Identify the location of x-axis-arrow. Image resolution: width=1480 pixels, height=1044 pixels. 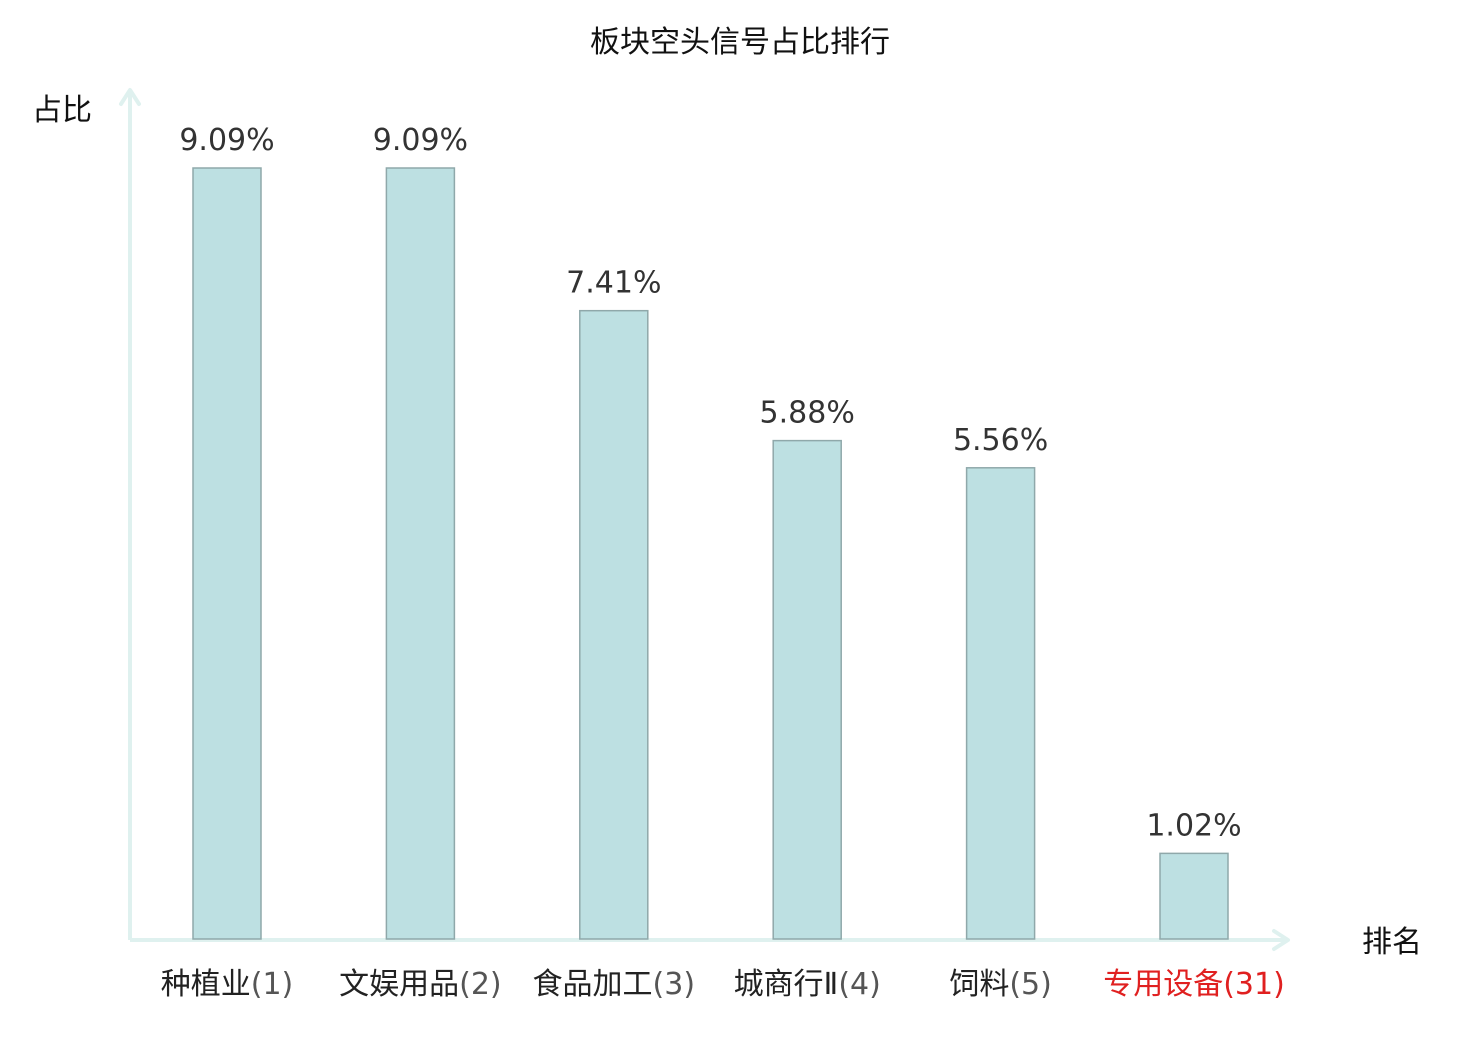
(1281, 940).